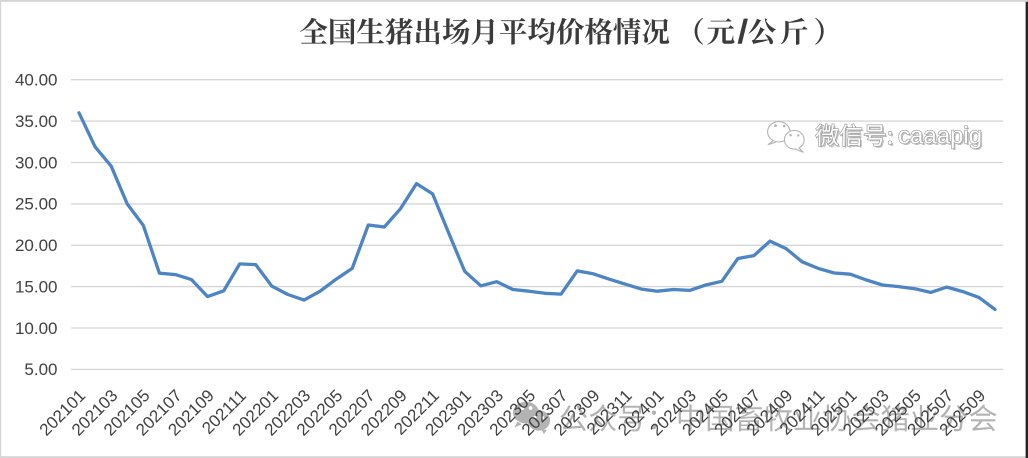 This screenshot has height=458, width=1028. What do you see at coordinates (36, 121) in the screenshot?
I see `svg-text: 35.00` at bounding box center [36, 121].